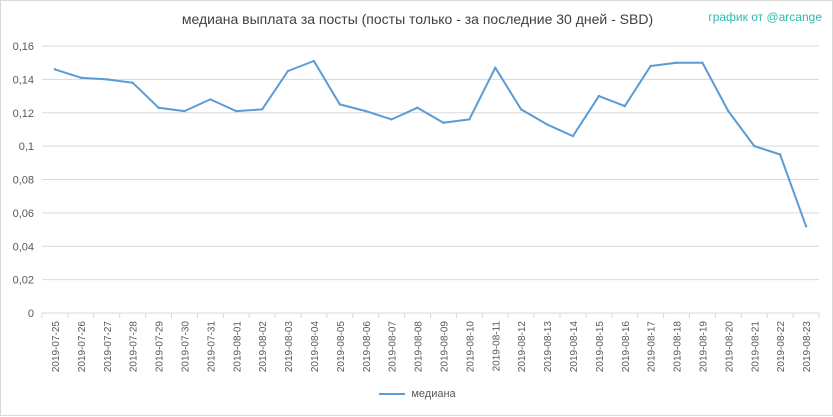  I want to click on x-tick-label: 2019-08-12, so click(522, 347).